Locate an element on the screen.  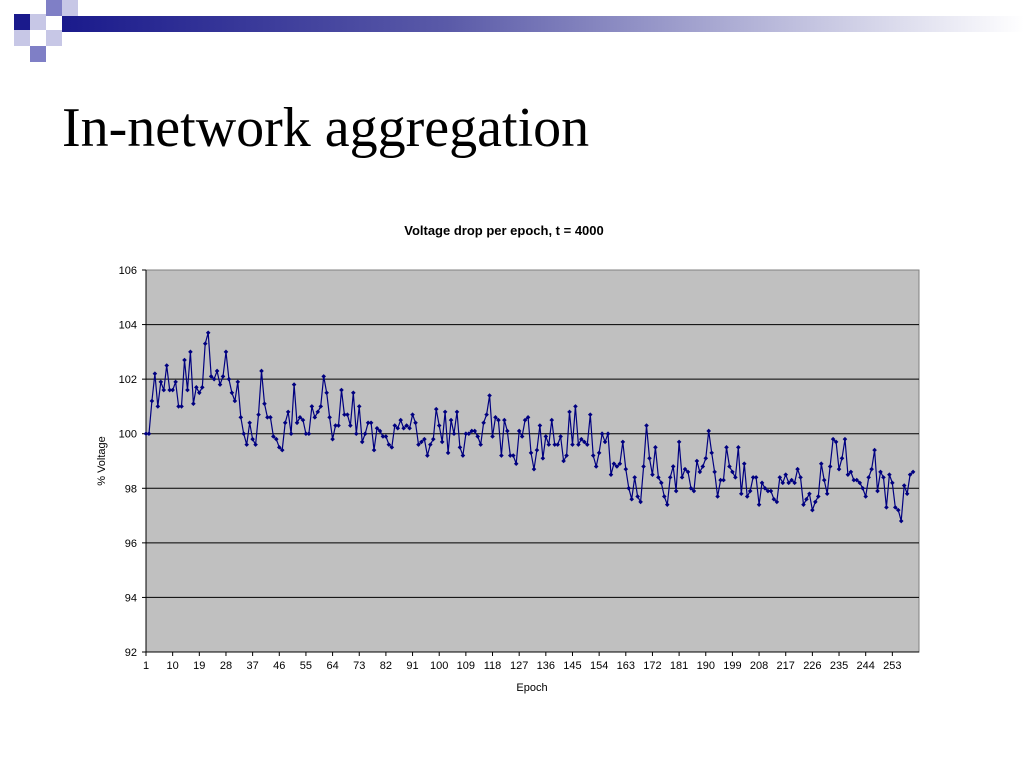
x-tick-label: 82 is located at coordinates (386, 666).